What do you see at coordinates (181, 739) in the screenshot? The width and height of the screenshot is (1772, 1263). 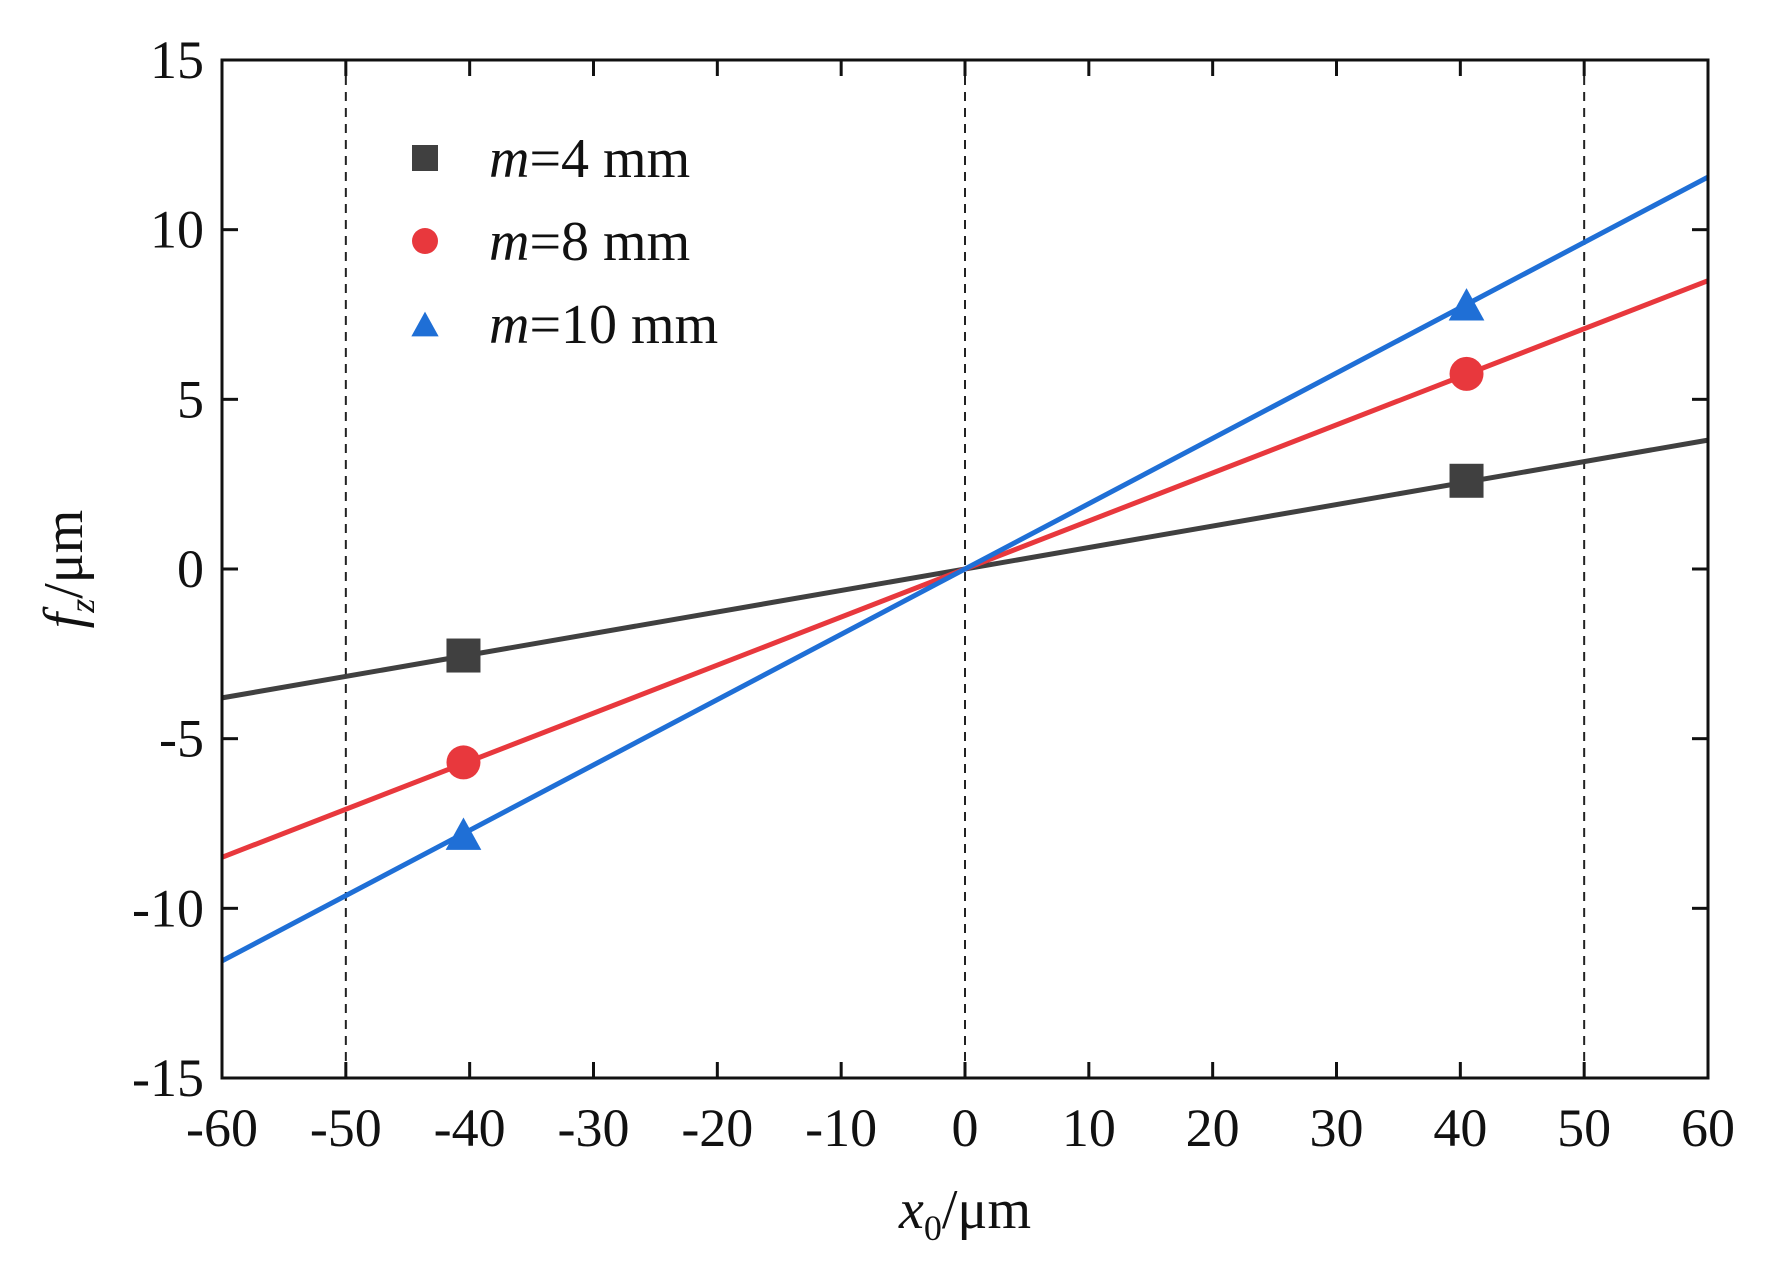 I see `y-tick-label: -5` at bounding box center [181, 739].